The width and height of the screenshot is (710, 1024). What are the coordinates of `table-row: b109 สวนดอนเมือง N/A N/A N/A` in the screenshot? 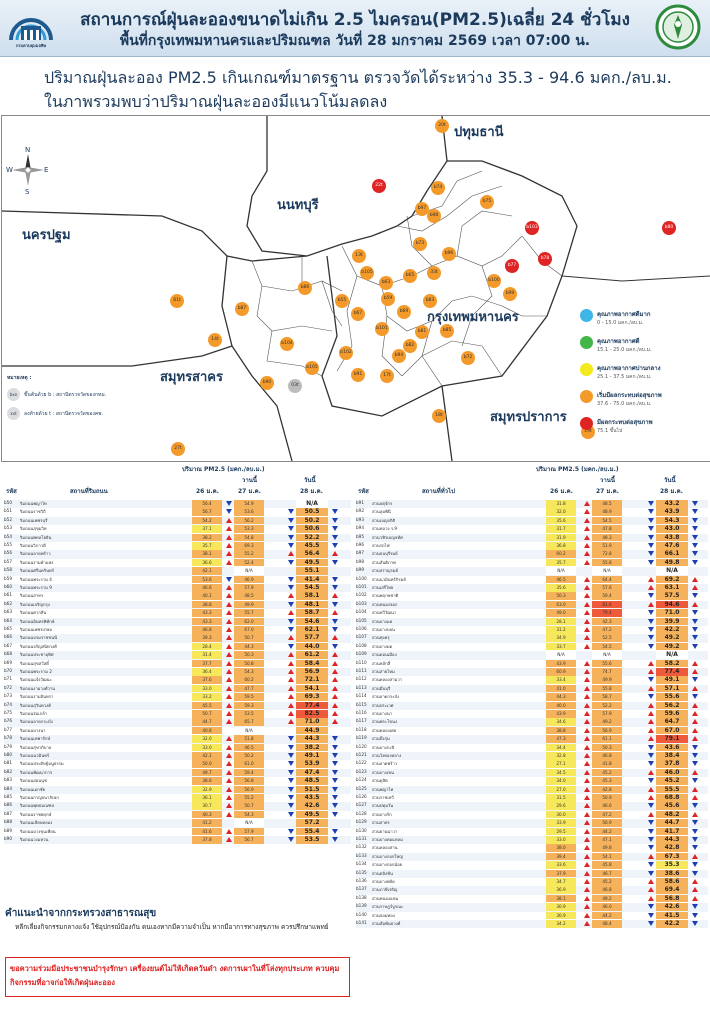 It's located at (532, 655).